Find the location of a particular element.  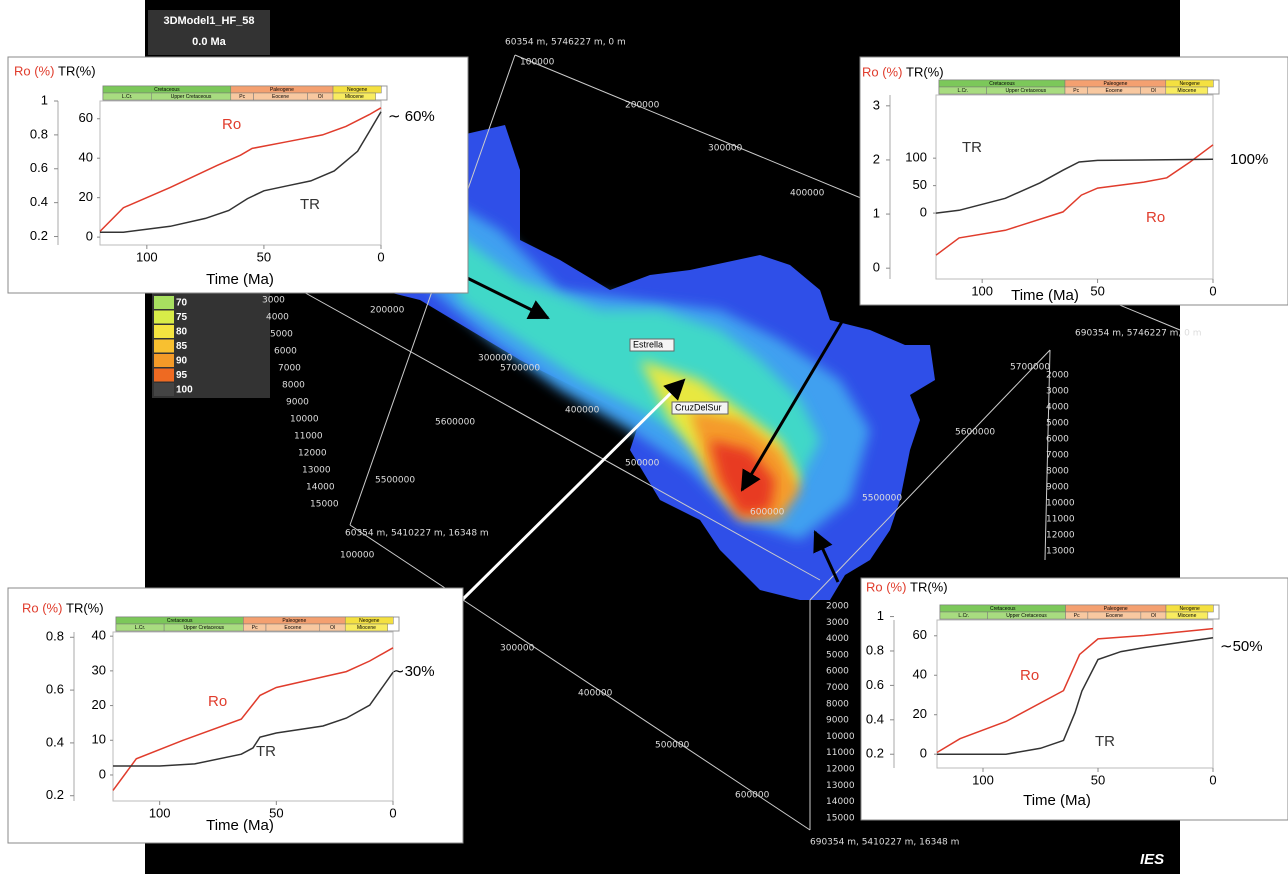

well-label: CruzDelSur is located at coordinates (698, 407).